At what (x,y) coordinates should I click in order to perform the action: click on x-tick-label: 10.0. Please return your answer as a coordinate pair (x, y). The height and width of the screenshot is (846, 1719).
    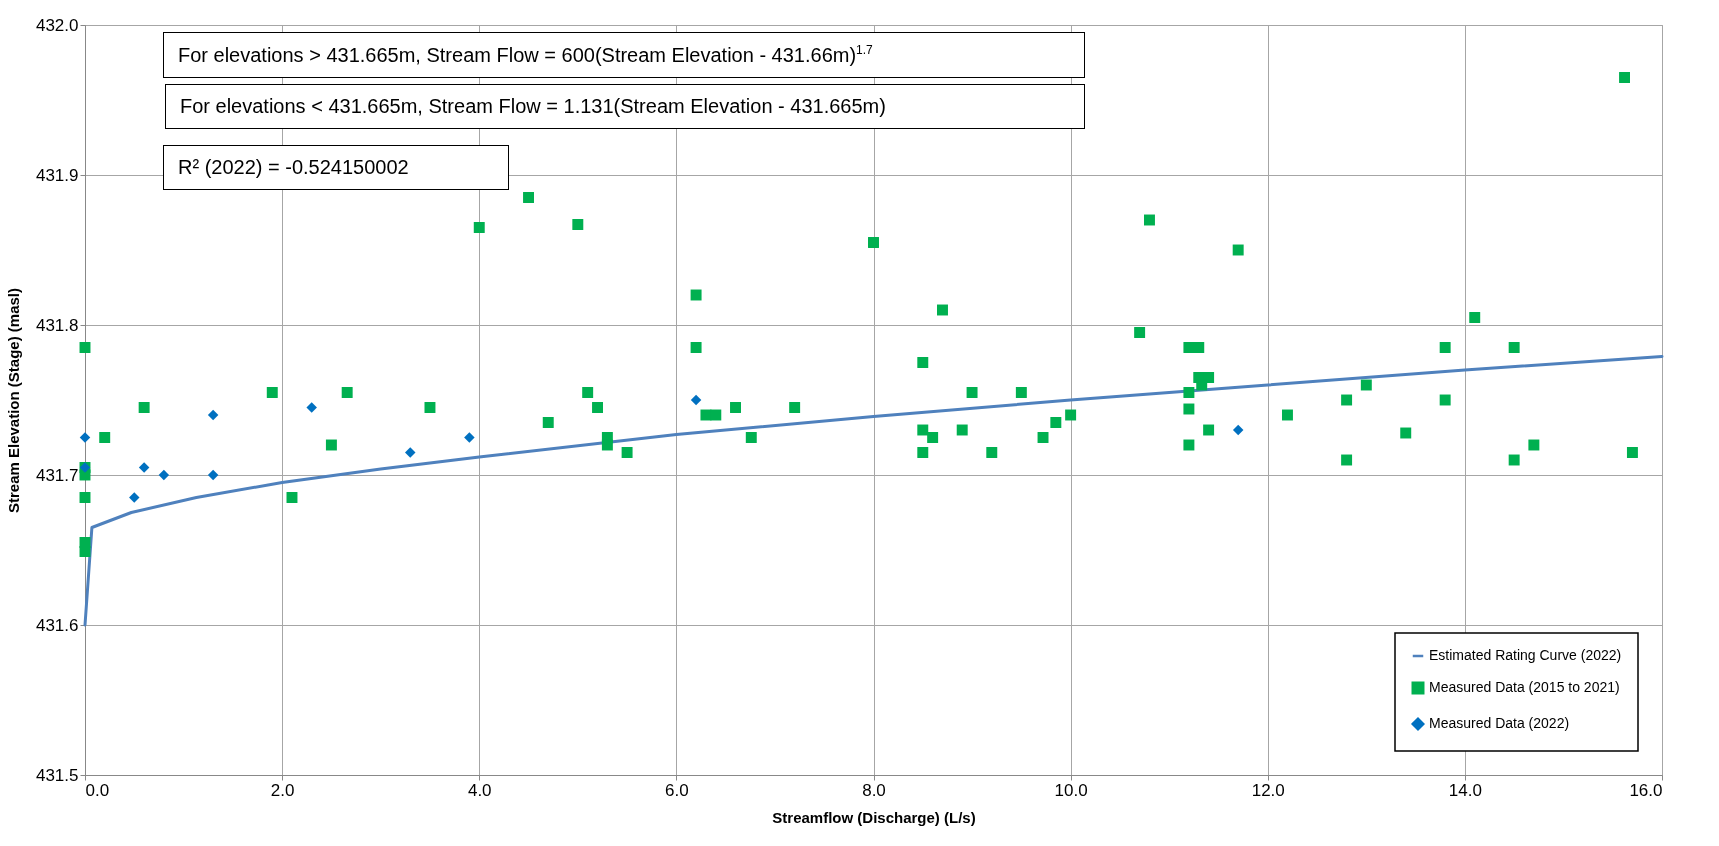
    Looking at the image, I should click on (1071, 790).